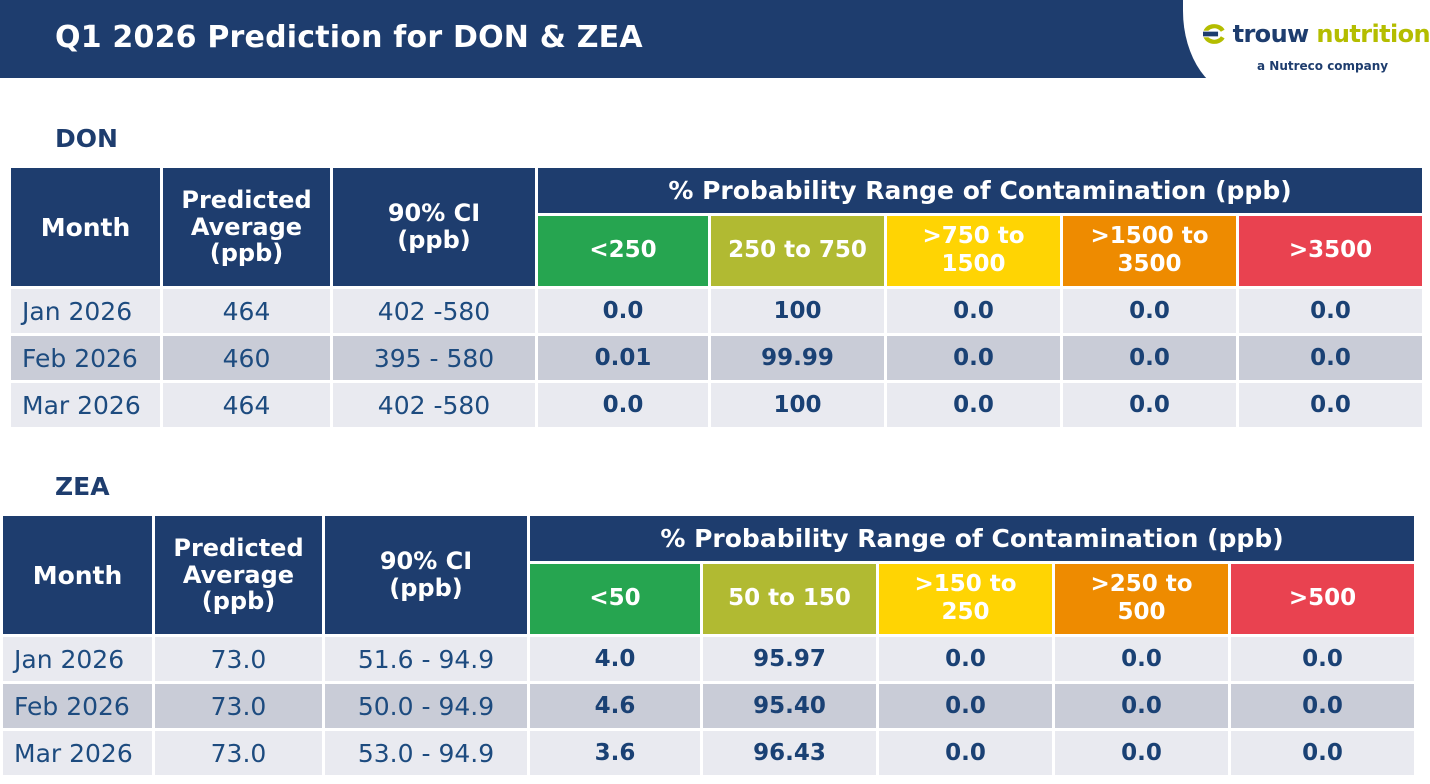 This screenshot has width=1430, height=784. What do you see at coordinates (615, 753) in the screenshot?
I see `prob-cell: 3.6` at bounding box center [615, 753].